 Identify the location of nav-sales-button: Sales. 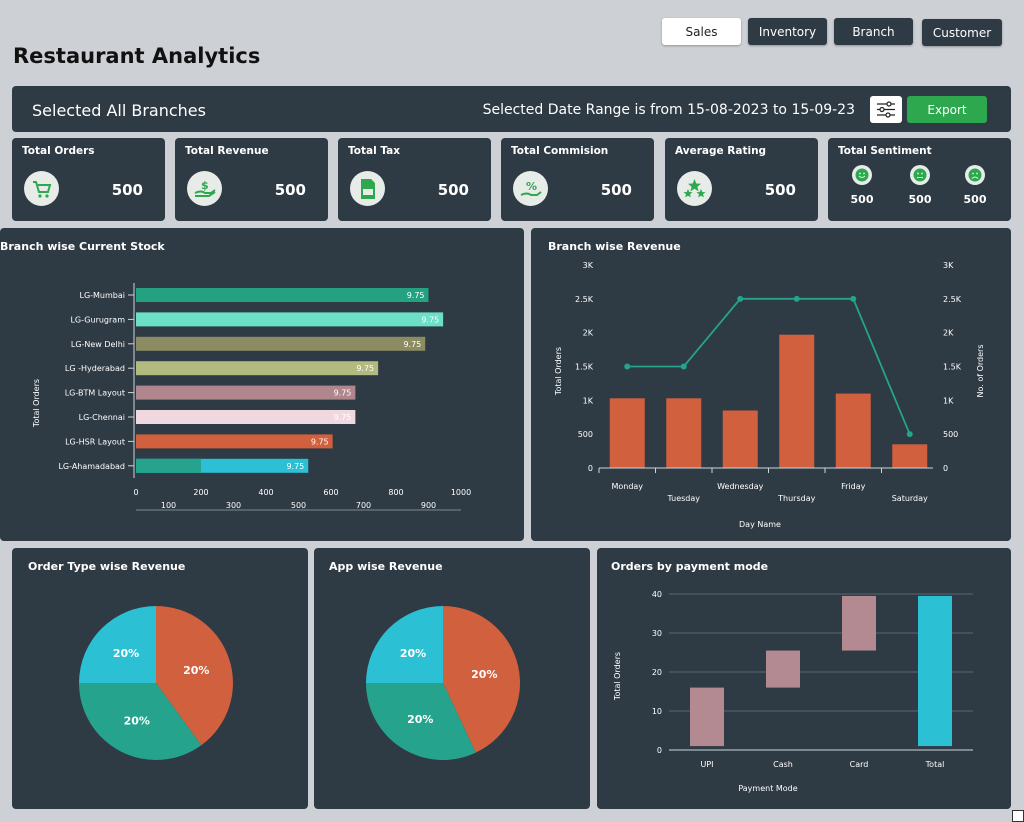
(701, 31).